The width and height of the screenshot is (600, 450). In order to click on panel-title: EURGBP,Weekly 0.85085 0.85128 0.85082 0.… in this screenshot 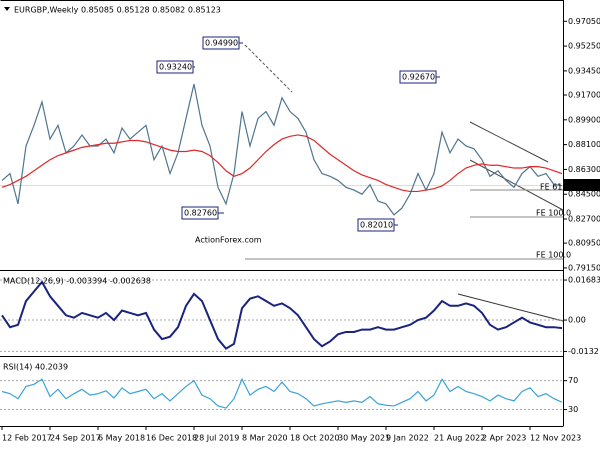, I will do `click(117, 10)`.